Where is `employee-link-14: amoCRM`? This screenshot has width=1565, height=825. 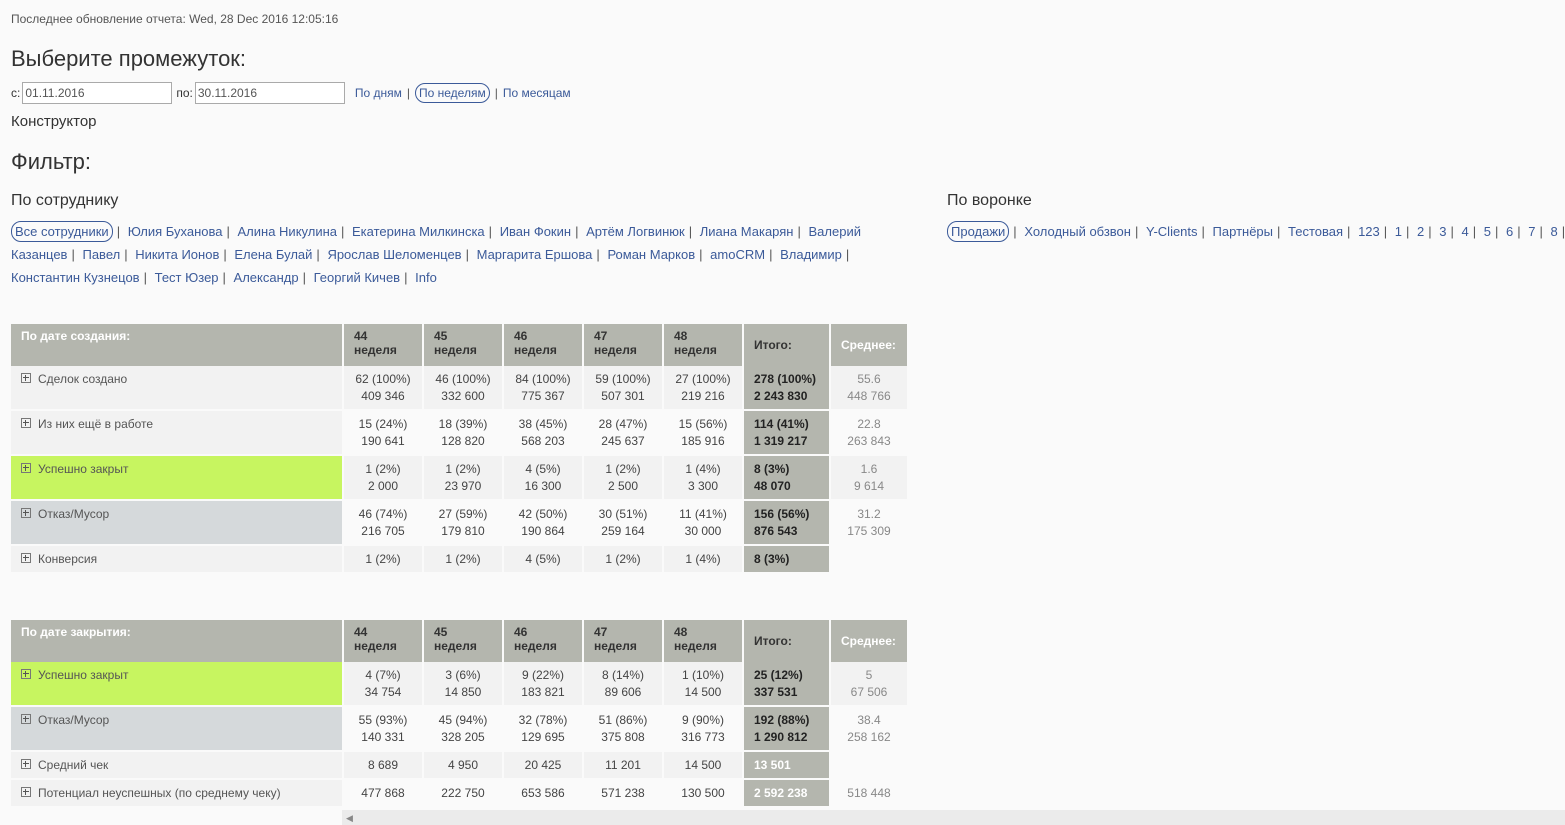 employee-link-14: amoCRM is located at coordinates (738, 254).